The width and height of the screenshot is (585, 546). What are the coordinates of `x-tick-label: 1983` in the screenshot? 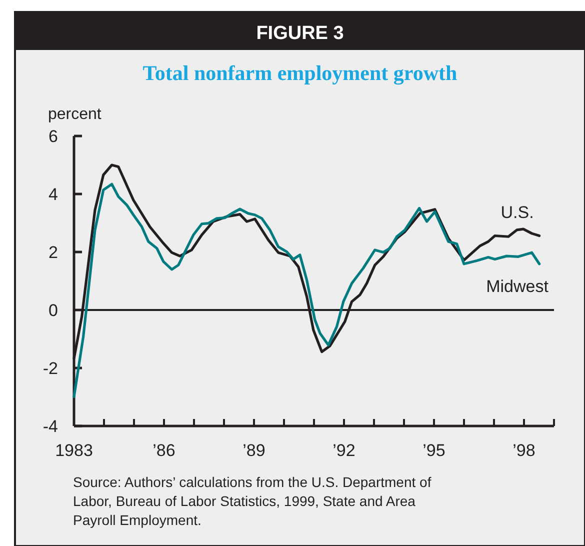 It's located at (74, 450).